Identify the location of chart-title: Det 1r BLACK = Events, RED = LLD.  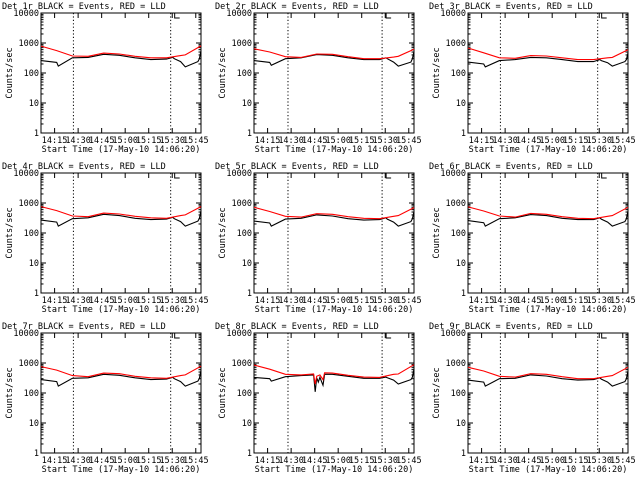
(84, 7).